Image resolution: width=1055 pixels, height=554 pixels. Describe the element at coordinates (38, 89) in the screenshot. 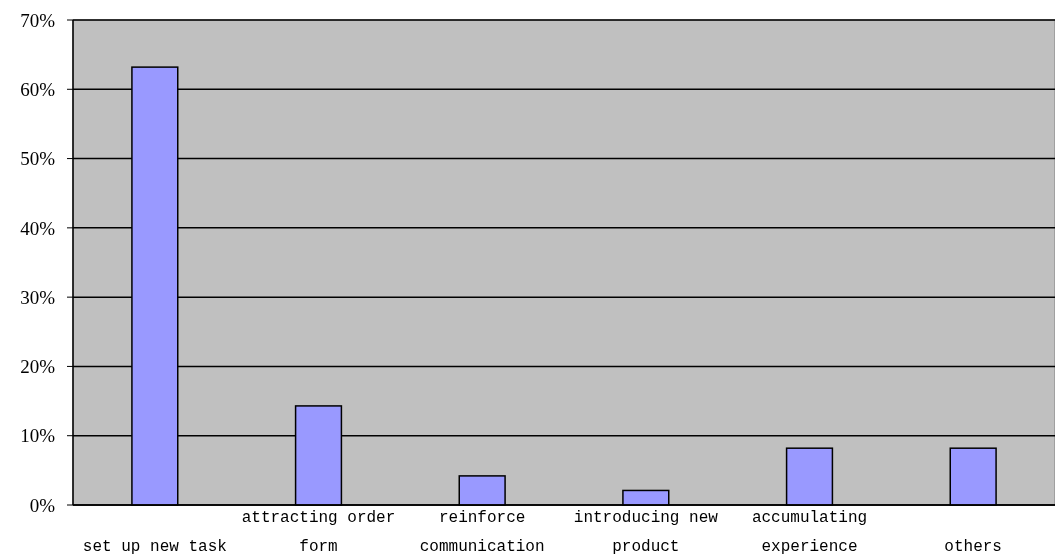

I see `y-tick-label: 60%` at that location.